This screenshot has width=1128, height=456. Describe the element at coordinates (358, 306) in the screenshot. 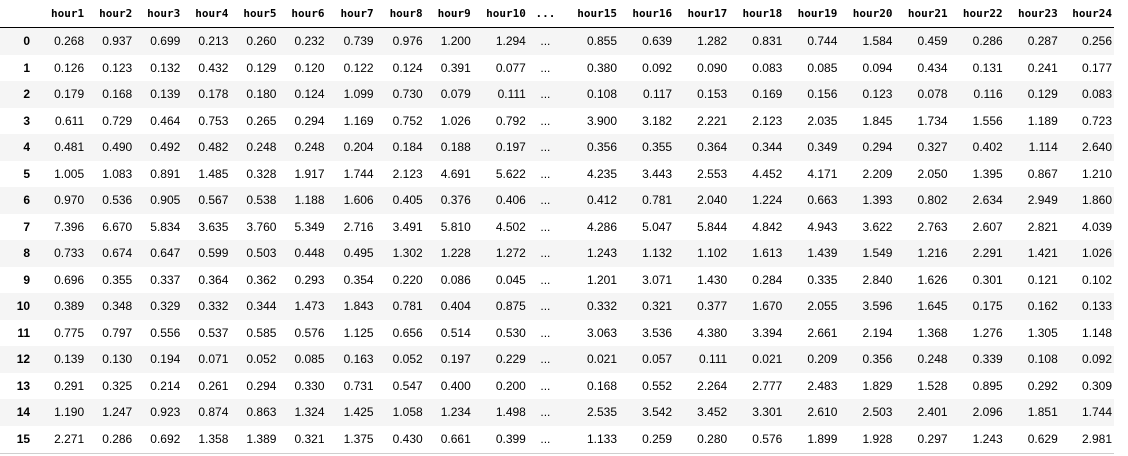

I see `table-cell: 1.843` at that location.